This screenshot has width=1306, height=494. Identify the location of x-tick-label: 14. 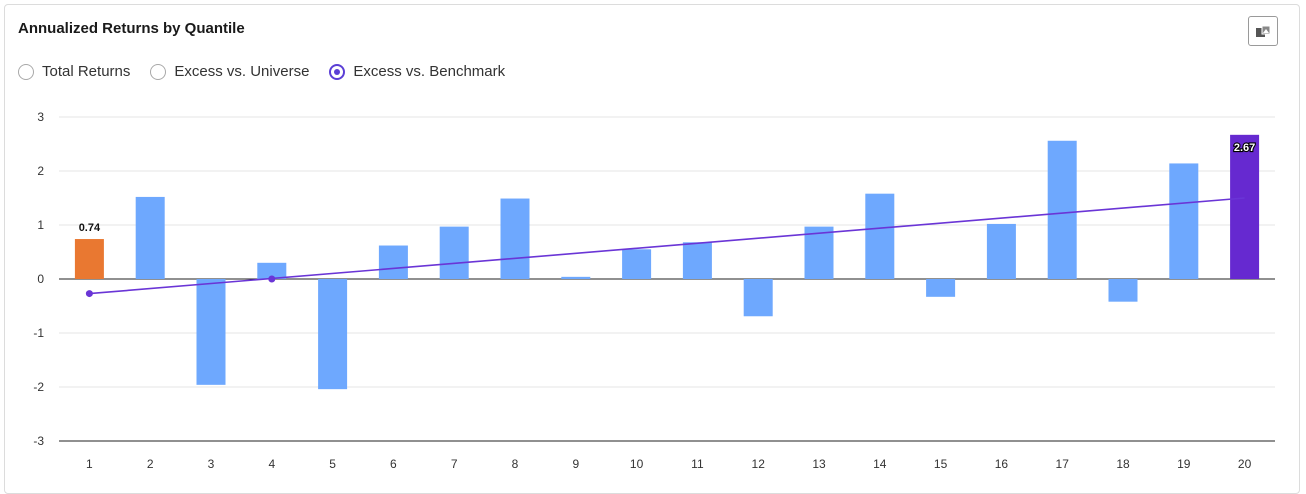
(880, 464).